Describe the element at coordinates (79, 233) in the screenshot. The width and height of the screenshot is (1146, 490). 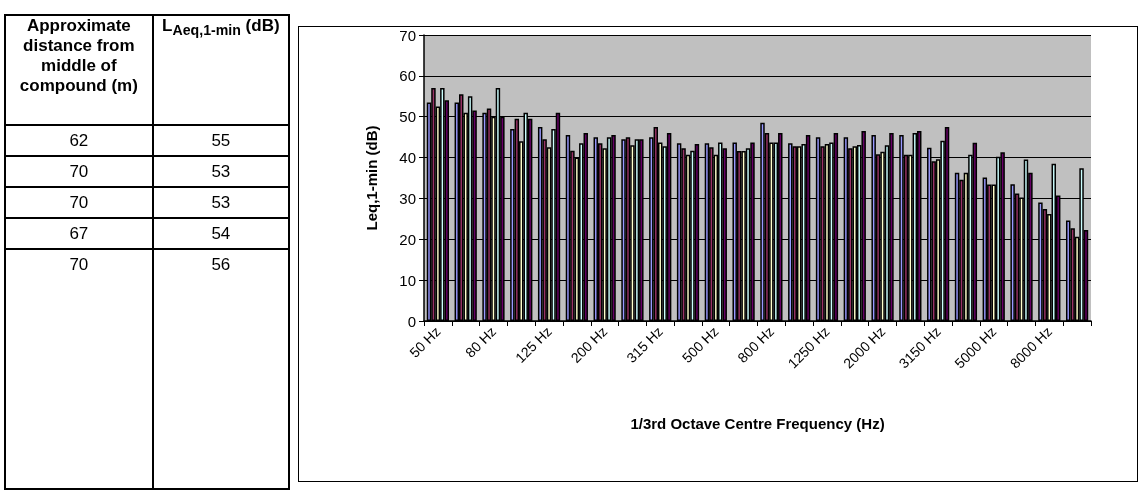
I see `text: 67` at that location.